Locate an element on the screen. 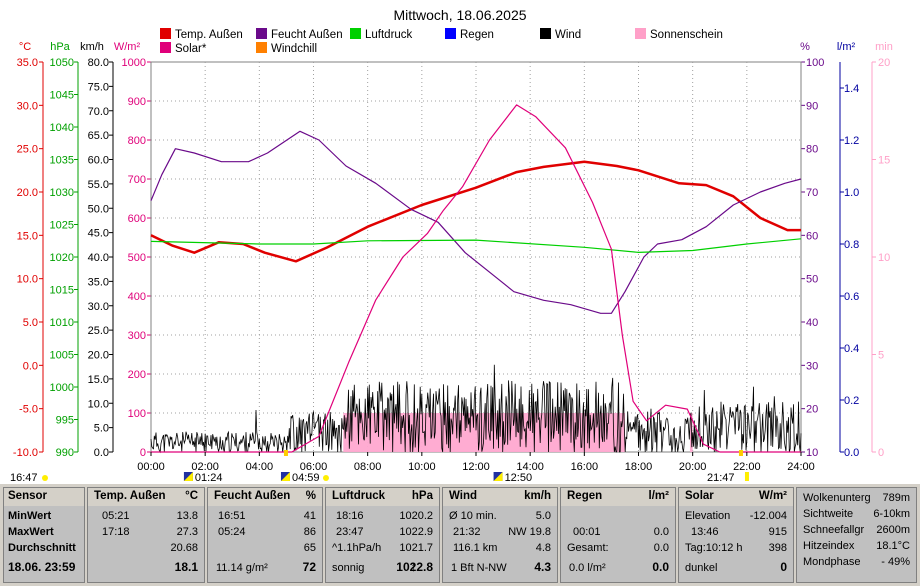 The height and width of the screenshot is (586, 920). humidity-avg: 65 is located at coordinates (309, 548).